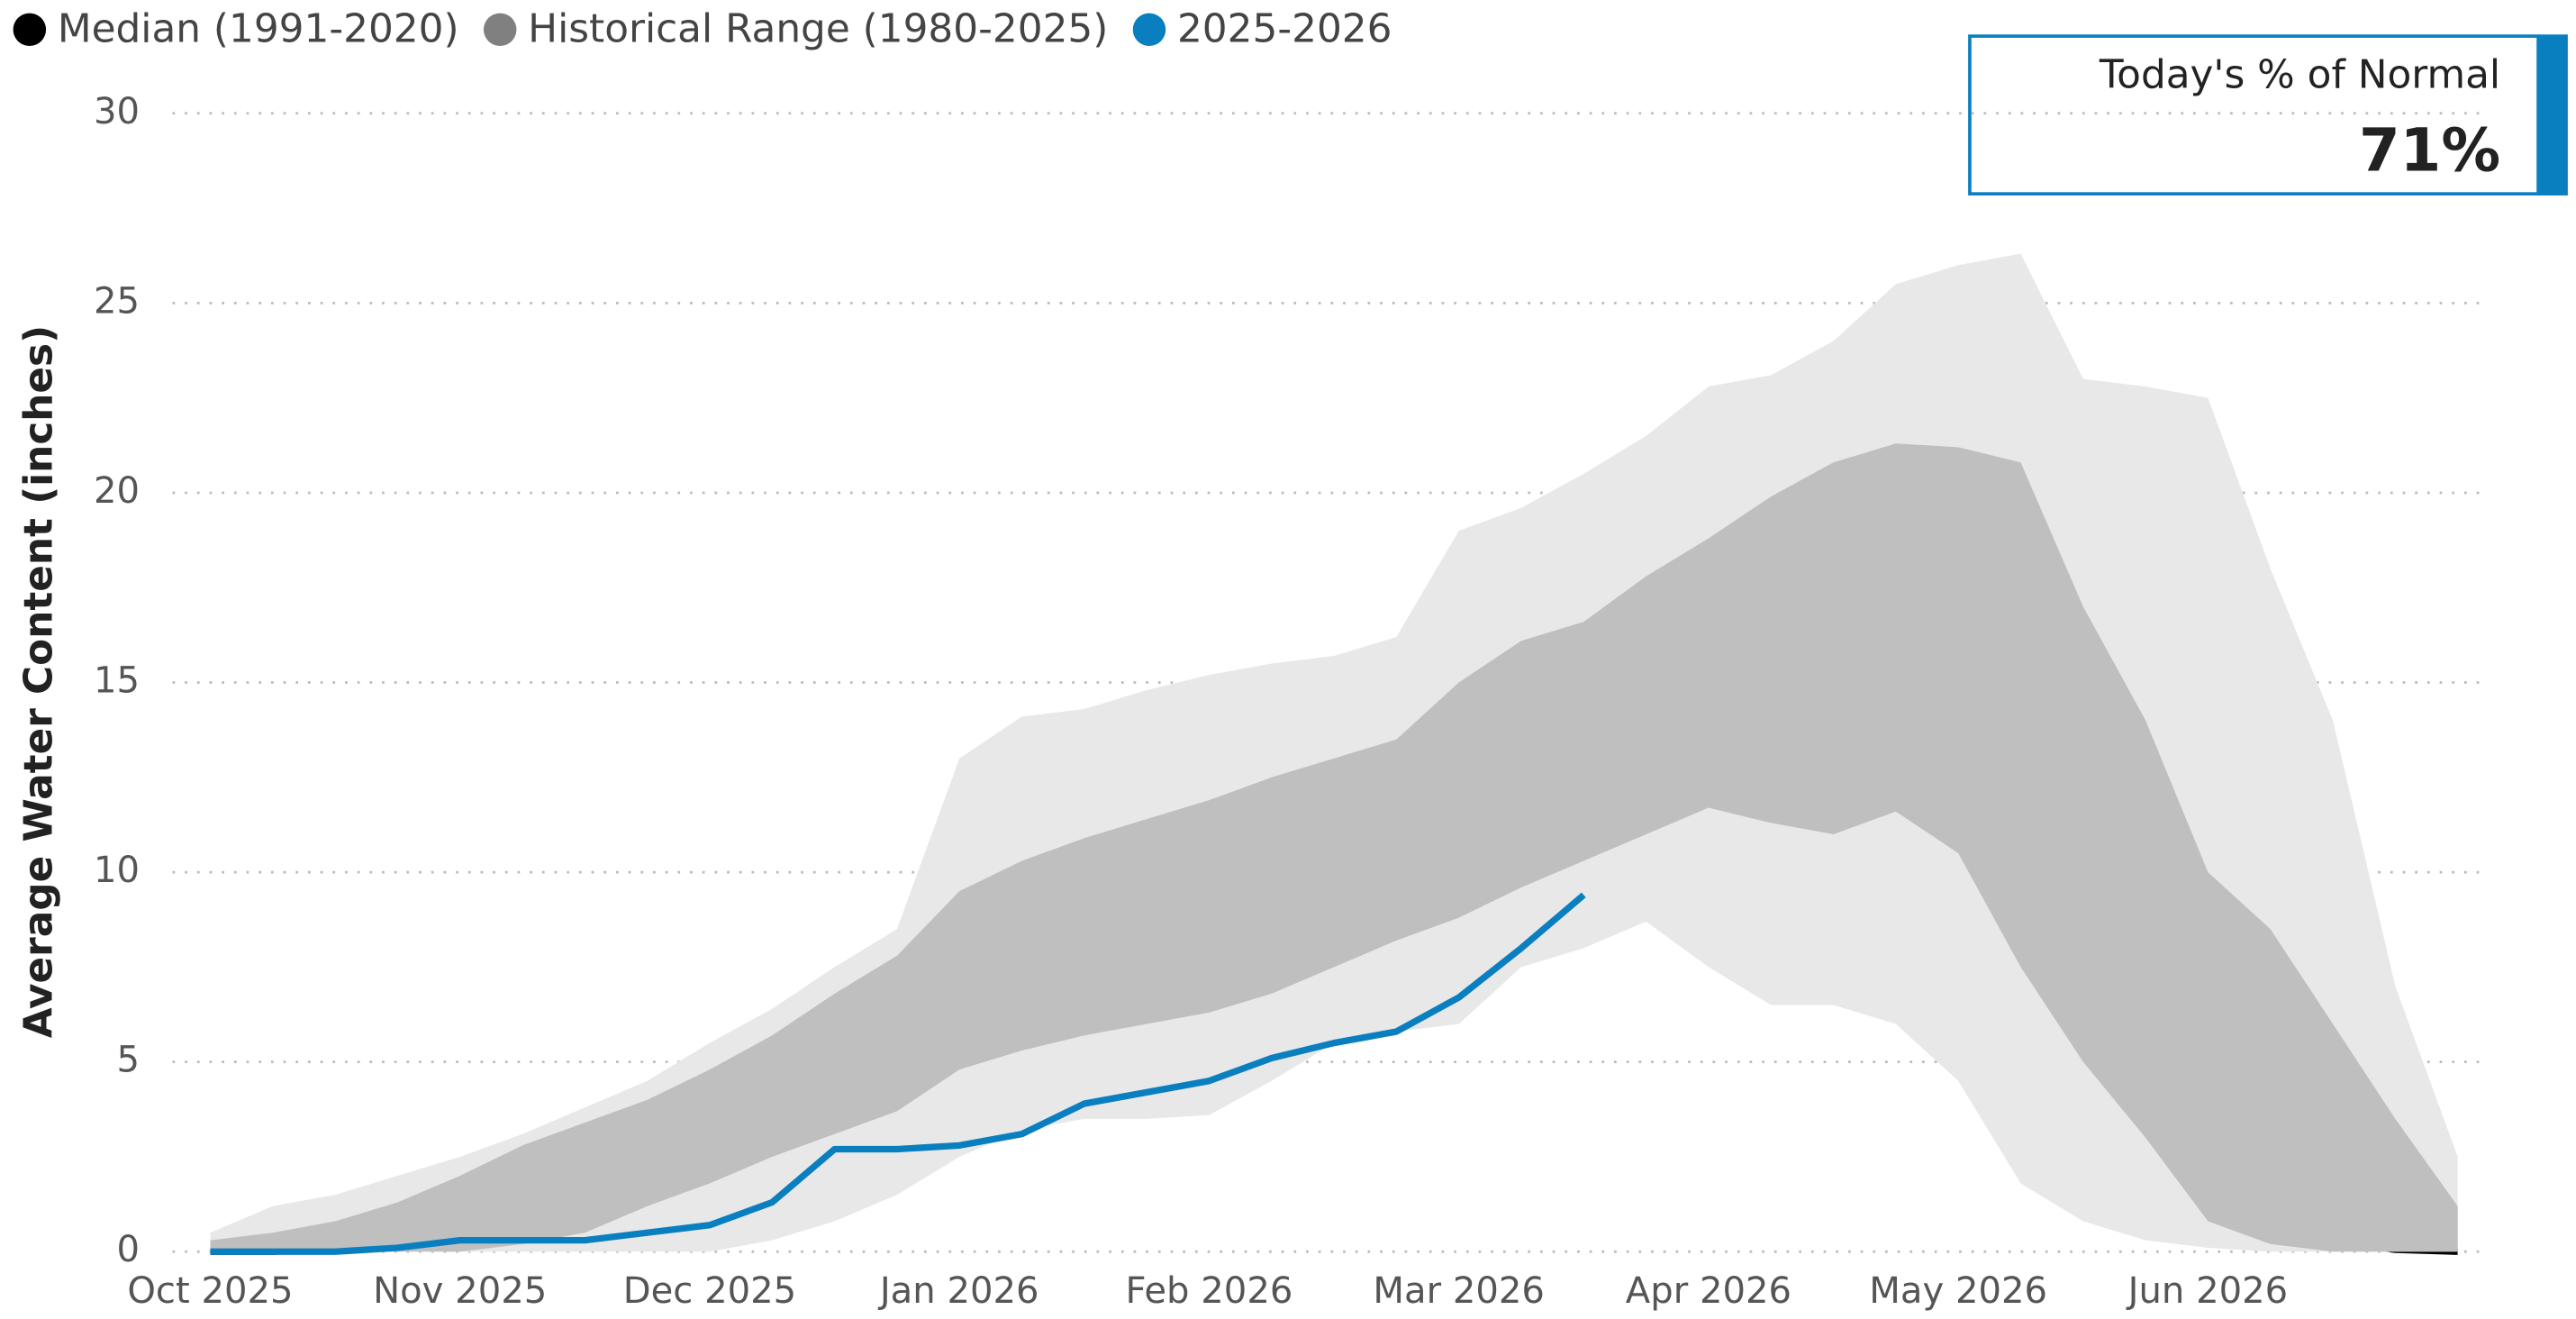 The width and height of the screenshot is (2576, 1319). I want to click on callout-stripe, so click(2553, 115).